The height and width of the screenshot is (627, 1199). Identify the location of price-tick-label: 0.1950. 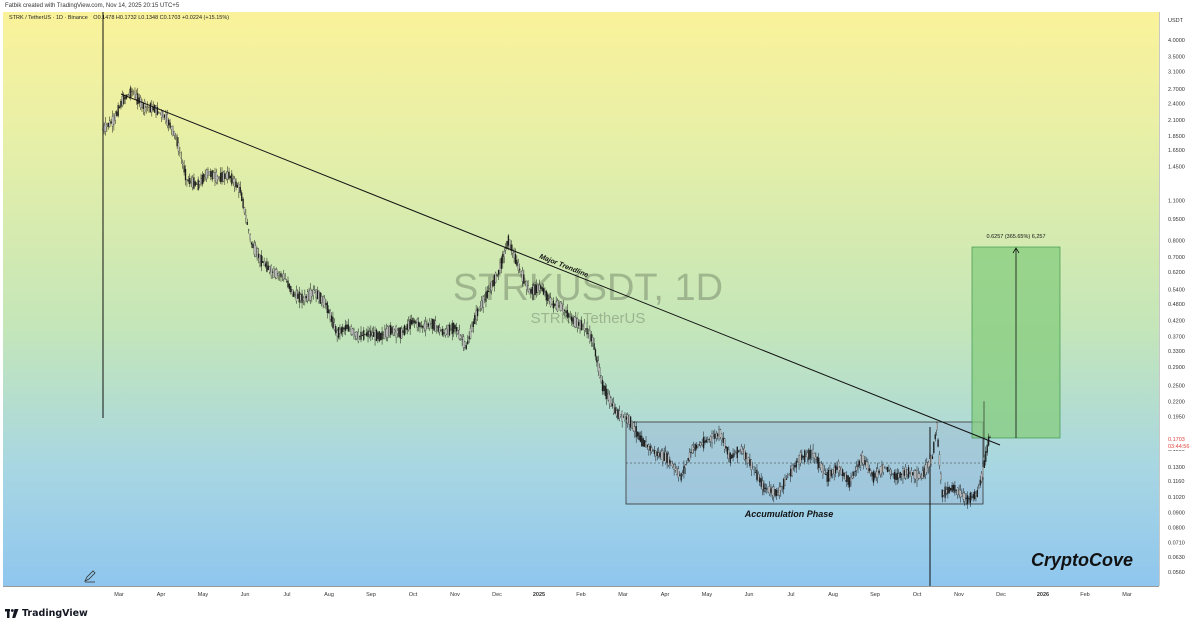
(1176, 417).